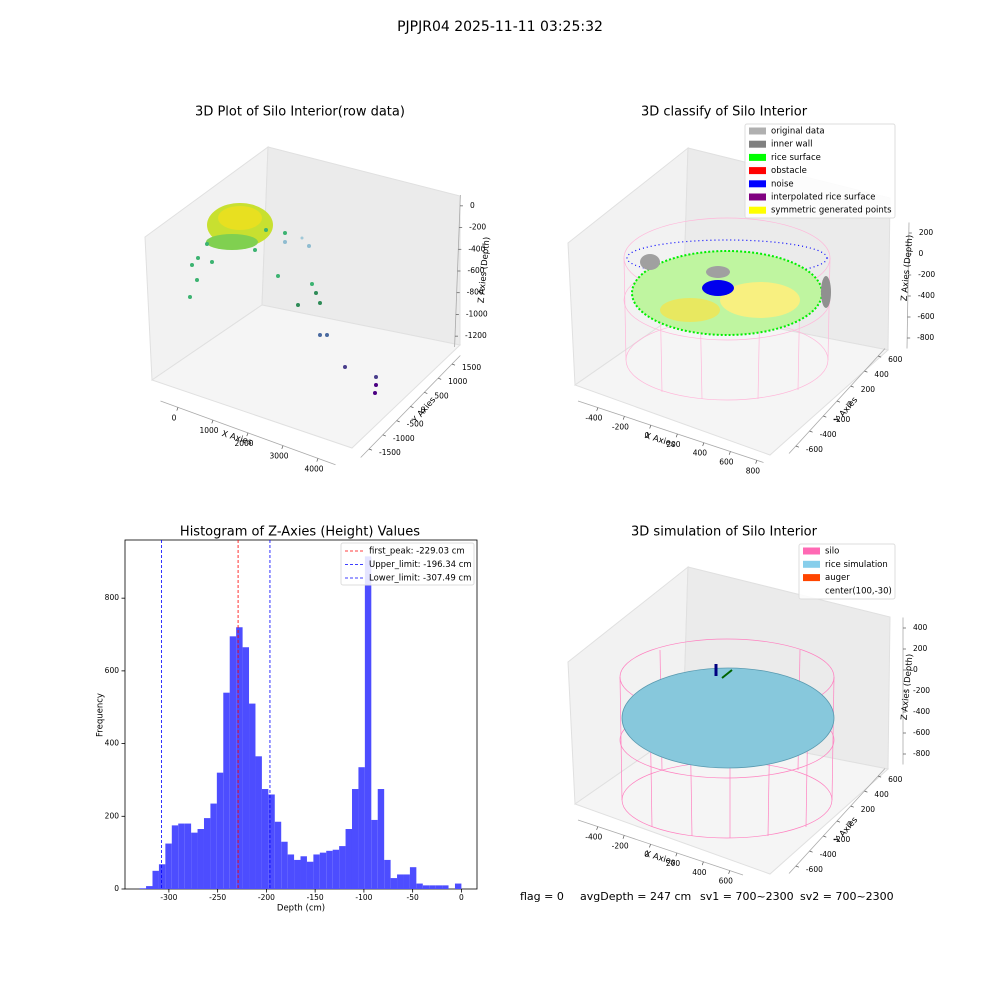  What do you see at coordinates (301, 909) in the screenshot?
I see `x-axis-label: Depth (cm)` at bounding box center [301, 909].